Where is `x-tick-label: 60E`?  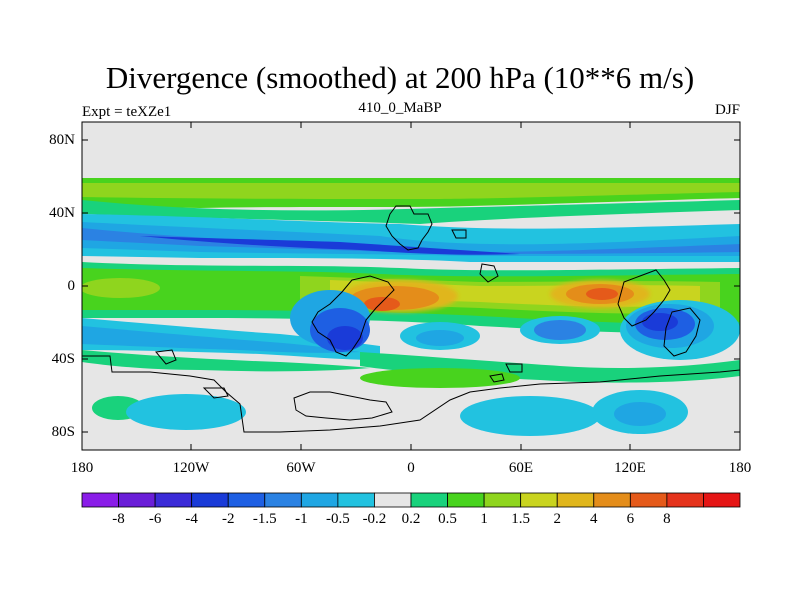
x-tick-label: 60E is located at coordinates (521, 468).